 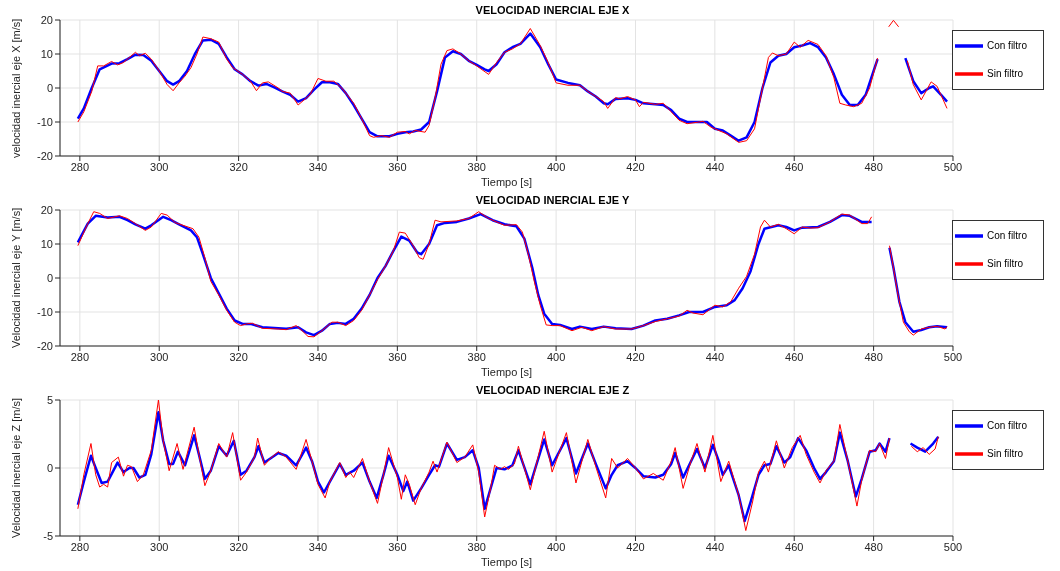 What do you see at coordinates (15, 277) in the screenshot?
I see `y-axis-title: Velocidad inercial eje Y [m/s]` at bounding box center [15, 277].